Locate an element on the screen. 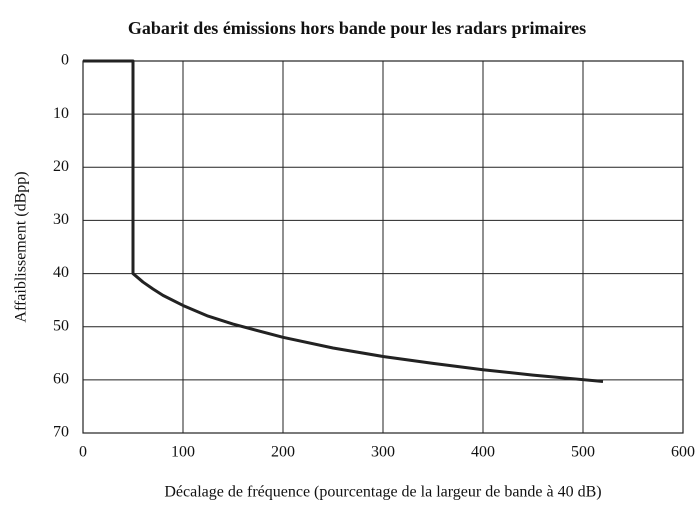 This screenshot has width=697, height=511. y-axis-label: Affaiblissement (dBpp) is located at coordinates (21, 246).